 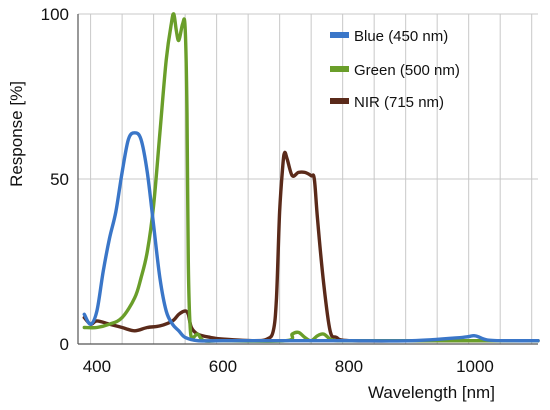 I want to click on x-tick-label: 600, so click(x=223, y=366).